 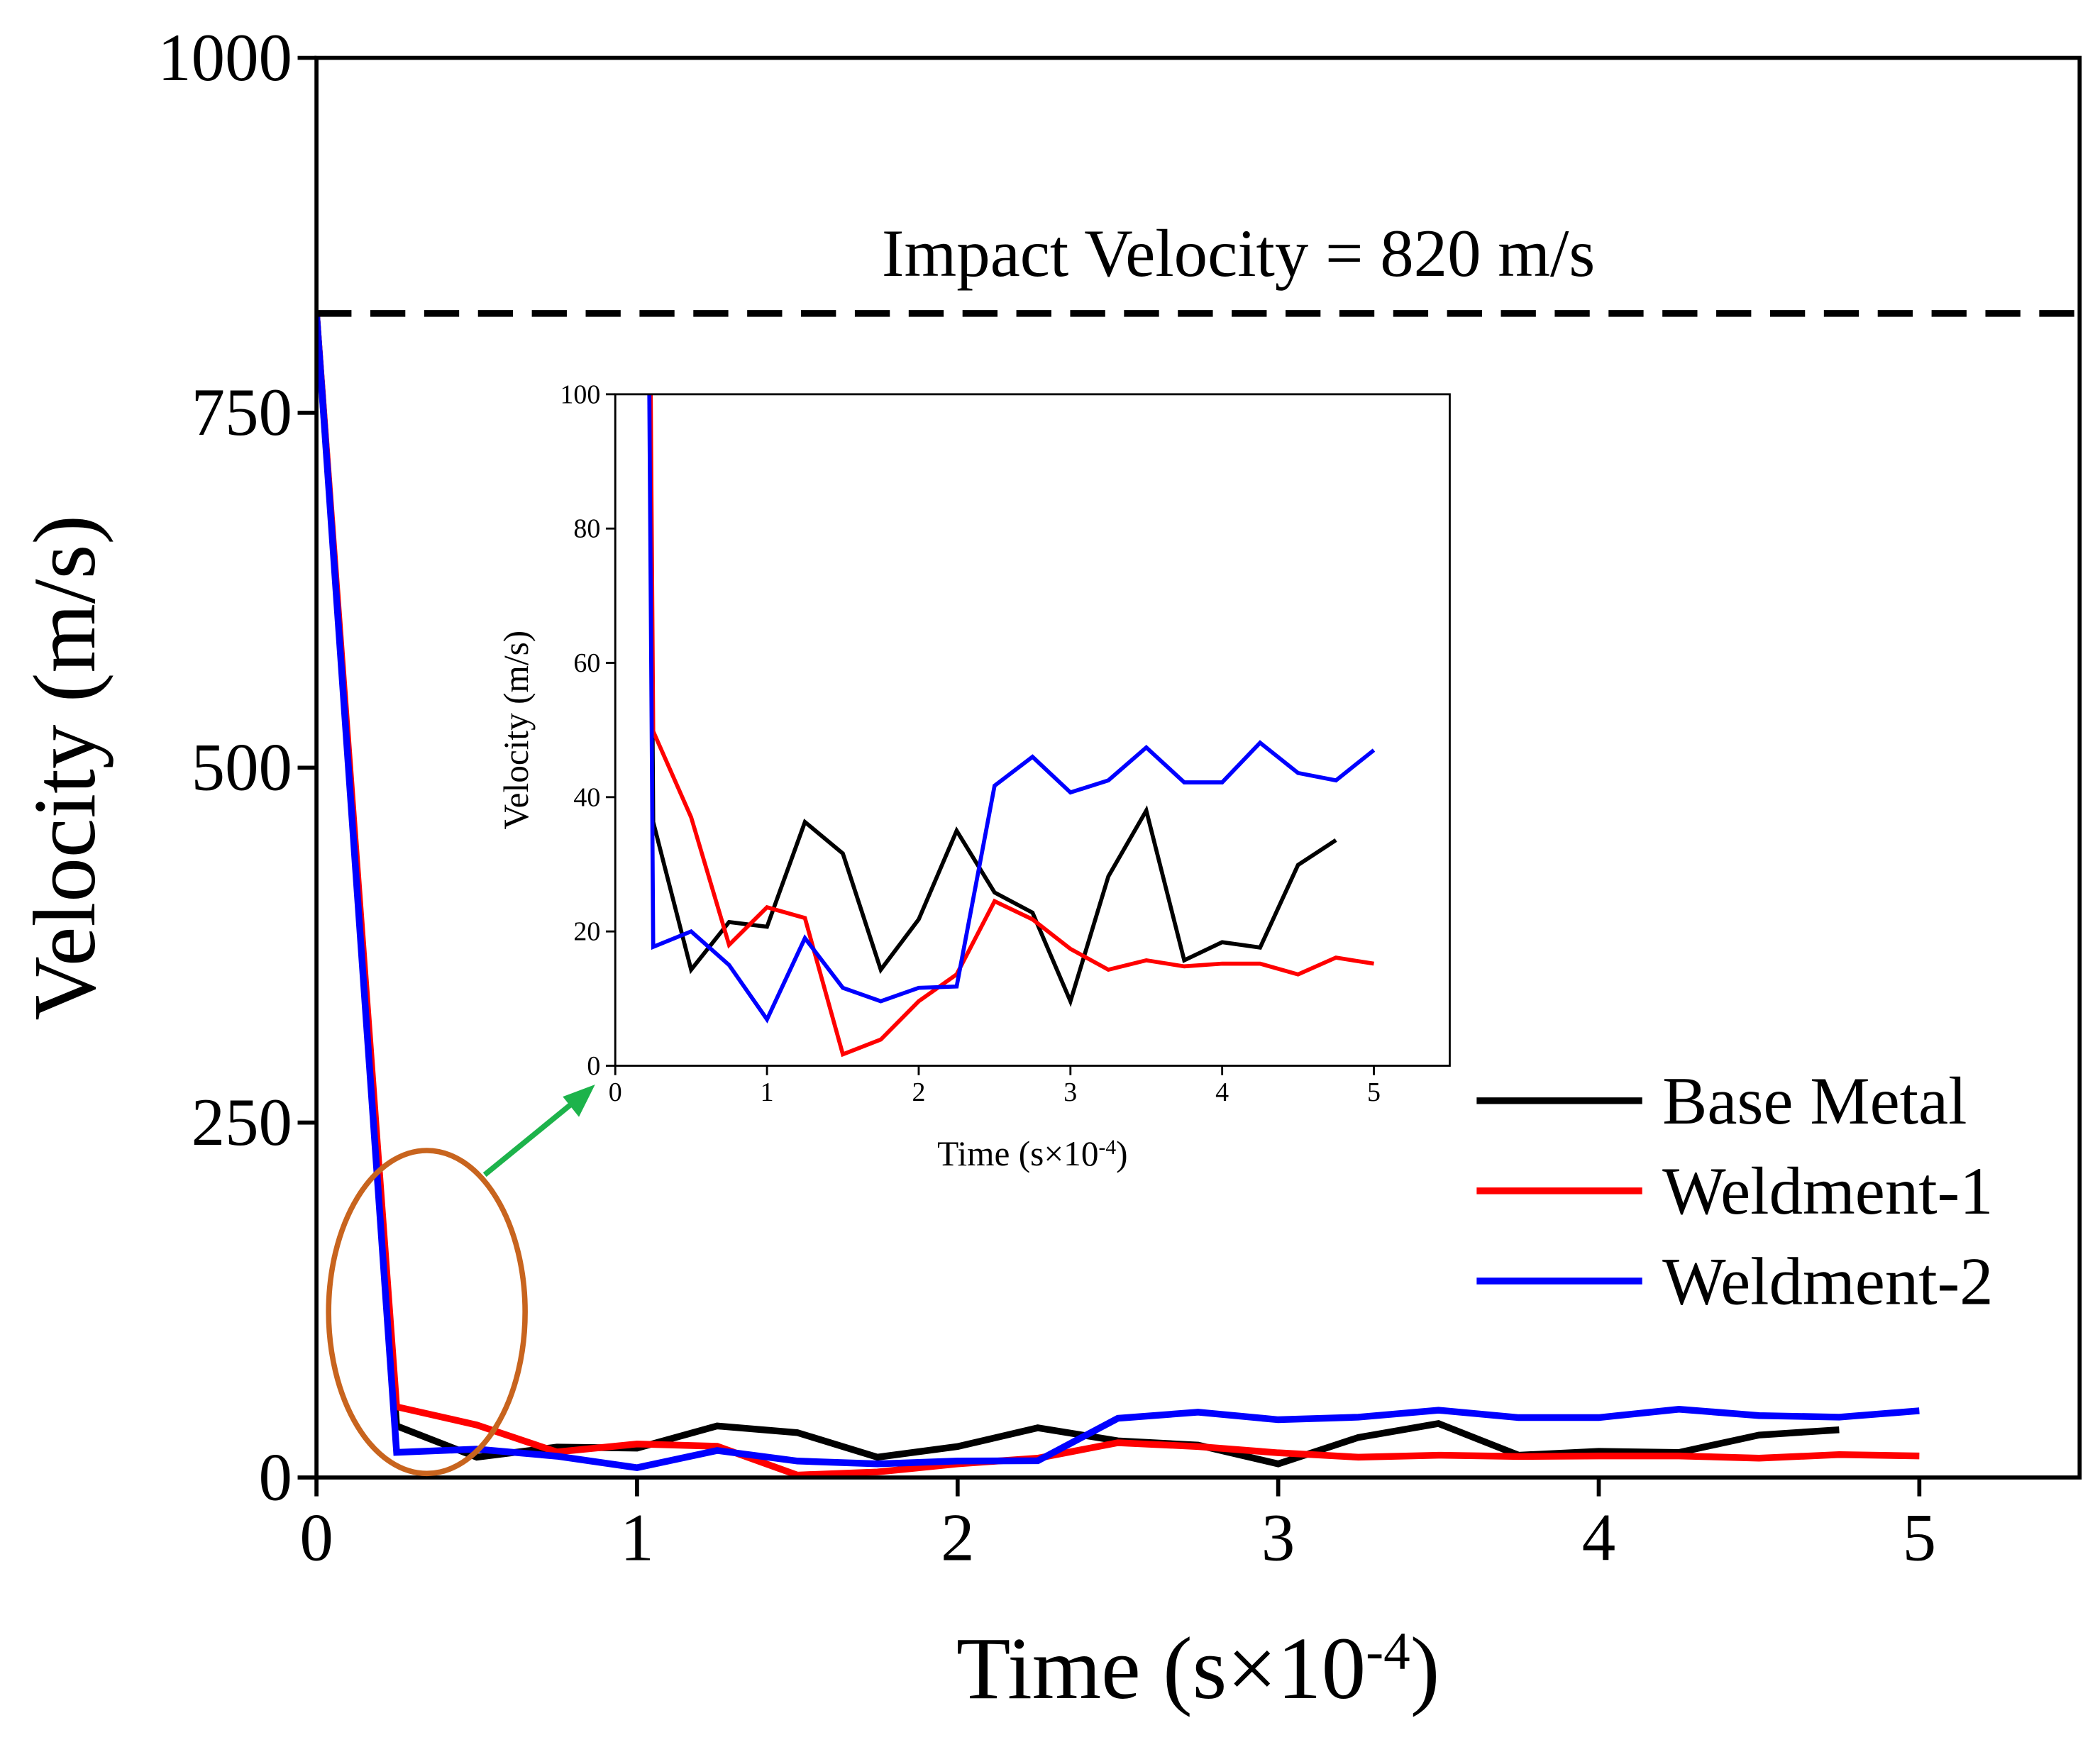 What do you see at coordinates (1238, 254) in the screenshot?
I see `annotation-impact-velocity: Impact Velocity = 820 m/s` at bounding box center [1238, 254].